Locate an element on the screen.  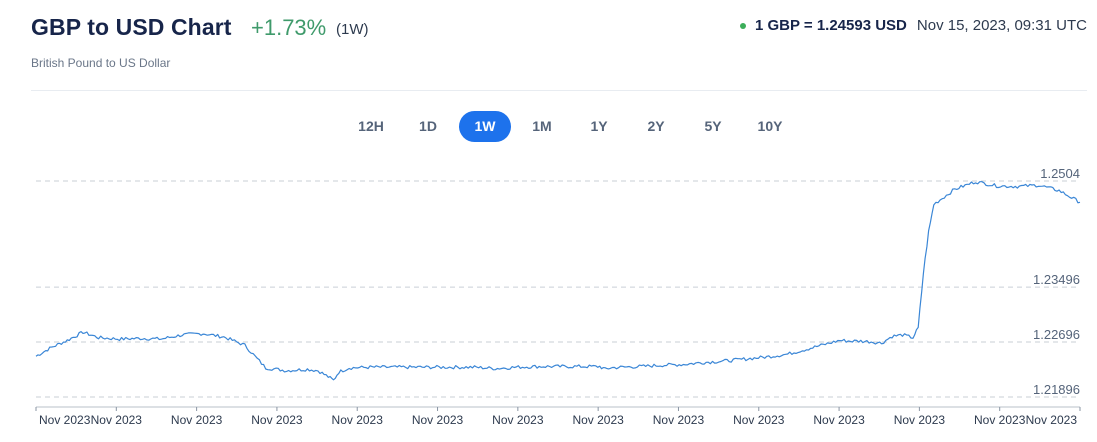
range-button-10y: 10Y is located at coordinates (770, 126).